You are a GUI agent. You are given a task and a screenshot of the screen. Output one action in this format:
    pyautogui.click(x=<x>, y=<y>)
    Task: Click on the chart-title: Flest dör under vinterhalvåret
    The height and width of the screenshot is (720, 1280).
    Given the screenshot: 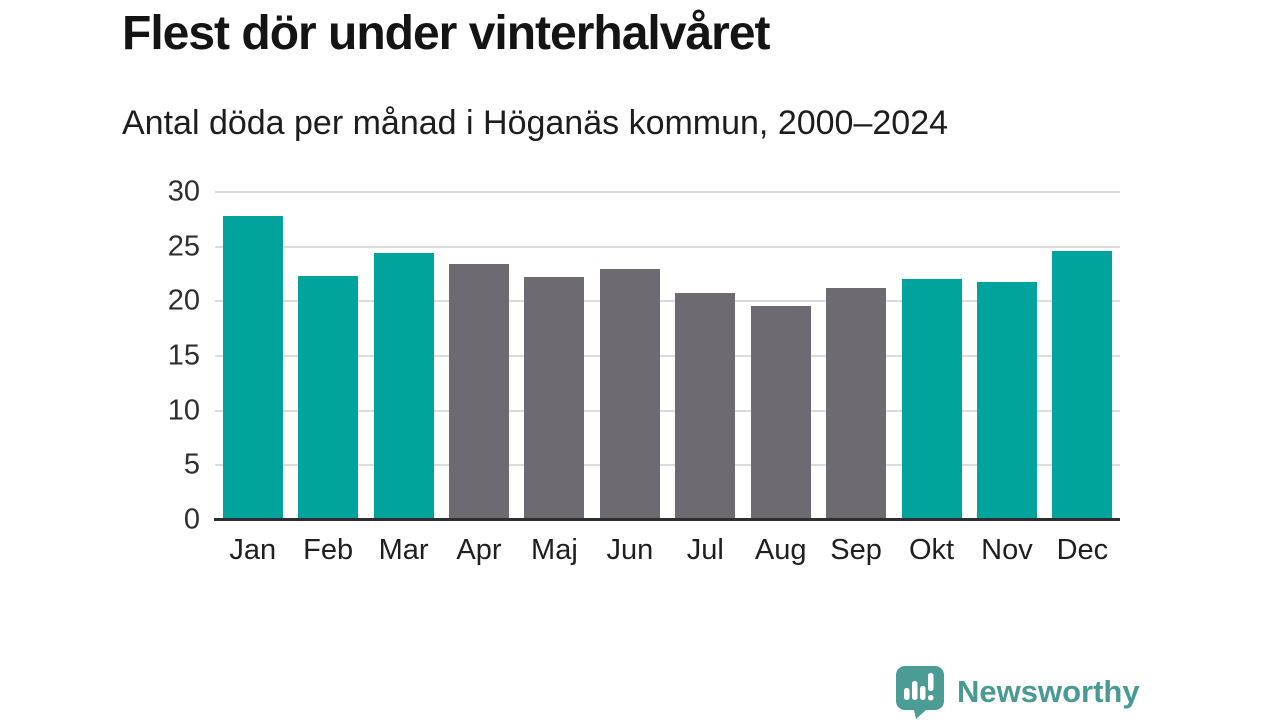 What is the action you would take?
    pyautogui.click(x=446, y=33)
    